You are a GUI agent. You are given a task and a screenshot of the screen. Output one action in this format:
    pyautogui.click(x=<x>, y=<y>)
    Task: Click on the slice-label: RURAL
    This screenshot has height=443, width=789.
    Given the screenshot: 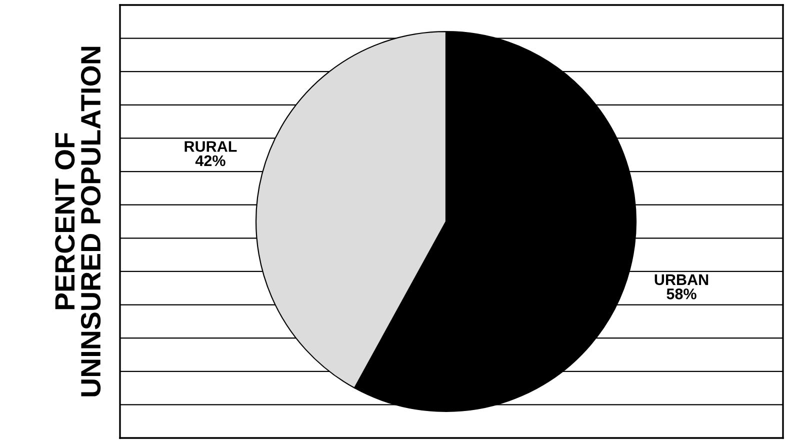 What is the action you would take?
    pyautogui.click(x=210, y=146)
    